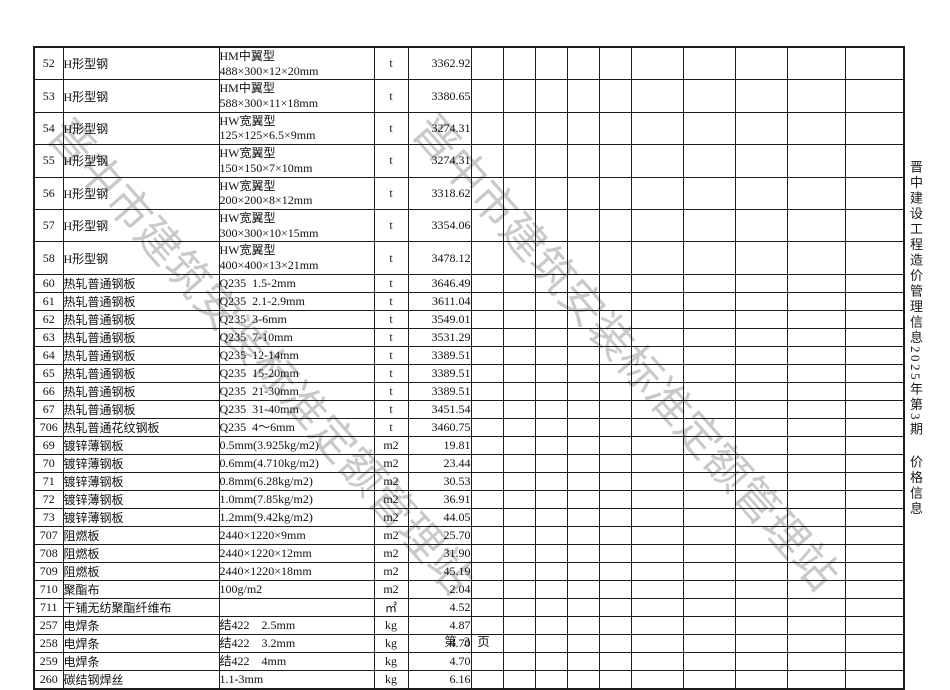  I want to click on spec-cell: HW宽翼型 125×125×6.5×9mm, so click(296, 128).